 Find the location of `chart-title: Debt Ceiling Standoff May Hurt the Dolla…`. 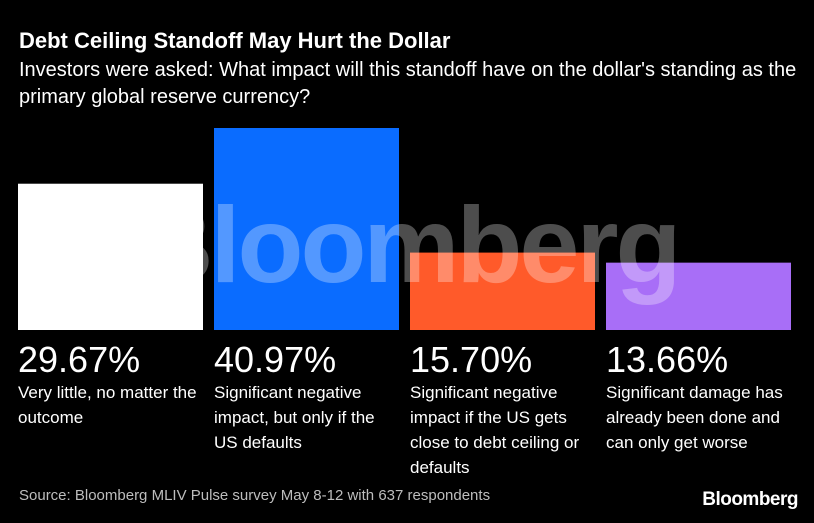

chart-title: Debt Ceiling Standoff May Hurt the Dolla… is located at coordinates (235, 40).